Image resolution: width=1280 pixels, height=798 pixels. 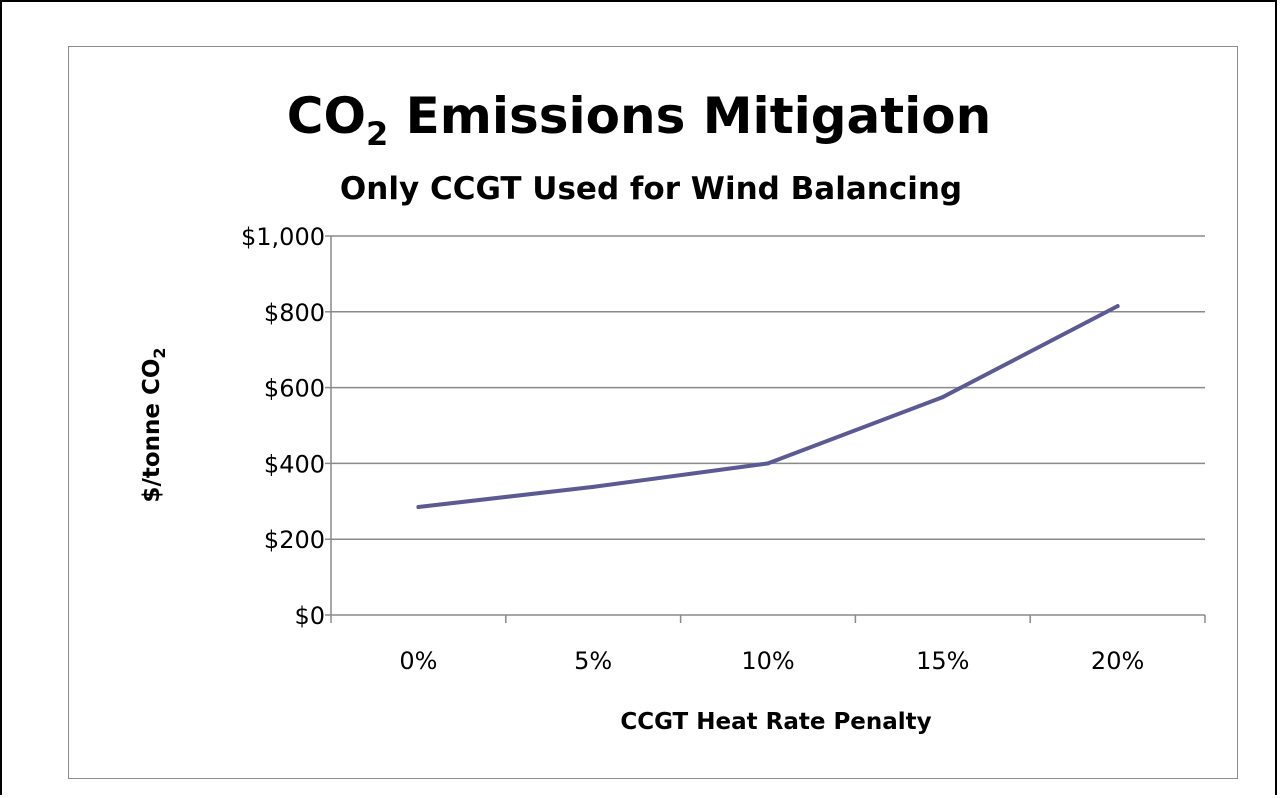 I want to click on x-tick-label: 10%, so click(x=767, y=661).